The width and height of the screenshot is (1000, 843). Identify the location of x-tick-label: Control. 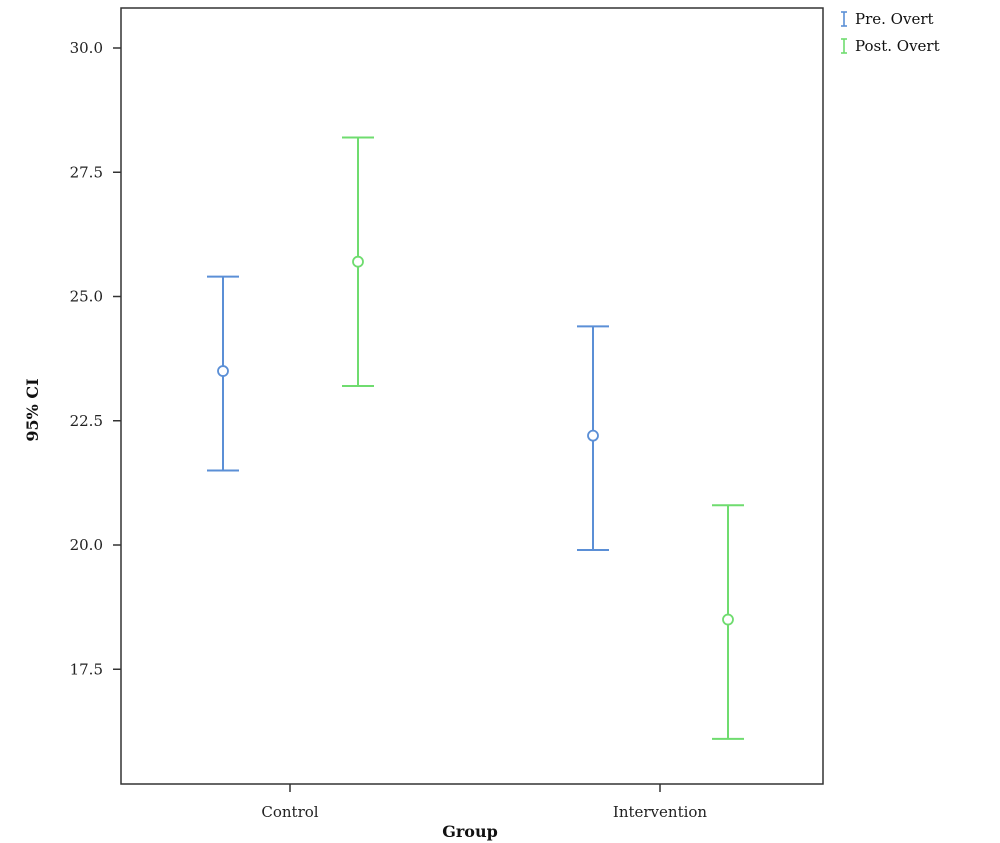
(289, 812).